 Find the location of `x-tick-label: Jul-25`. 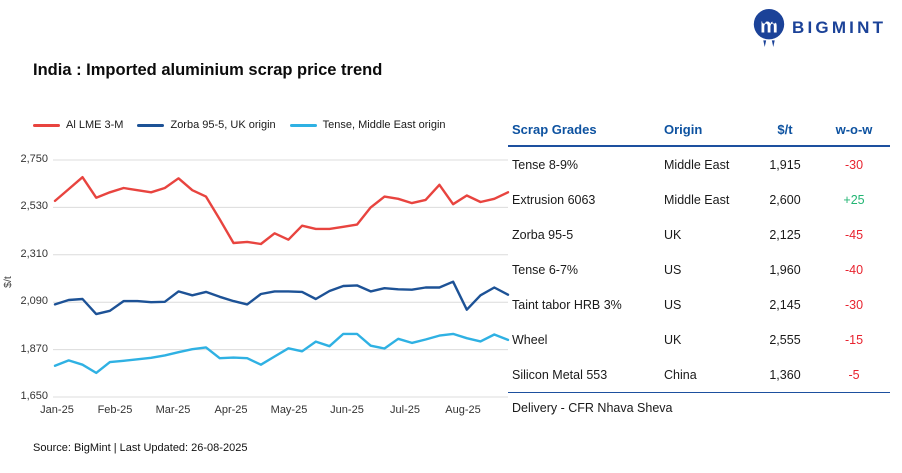

x-tick-label: Jul-25 is located at coordinates (405, 410).